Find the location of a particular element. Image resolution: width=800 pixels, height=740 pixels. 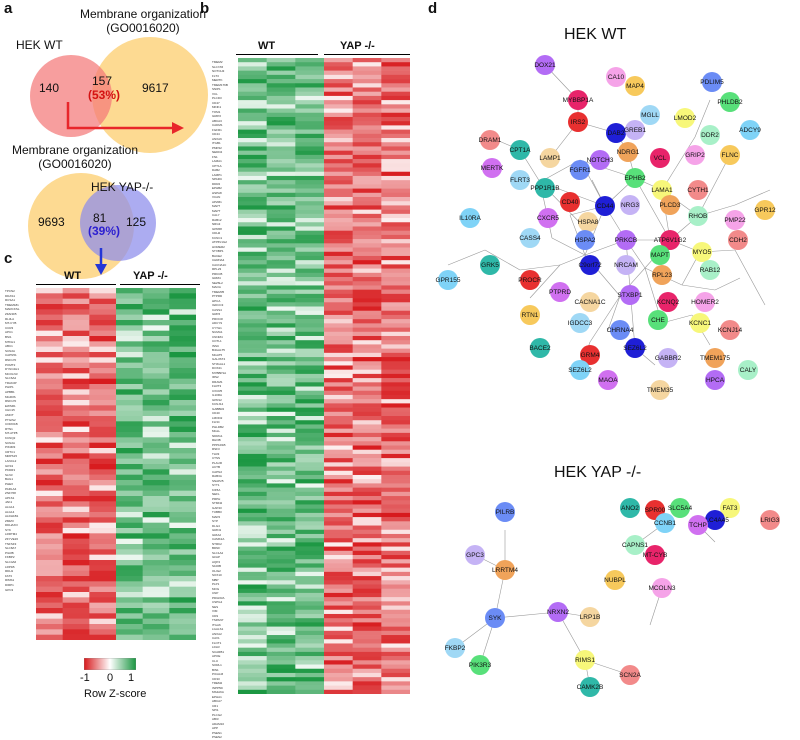

gene-label: RAB3A is located at coordinates (217, 476).